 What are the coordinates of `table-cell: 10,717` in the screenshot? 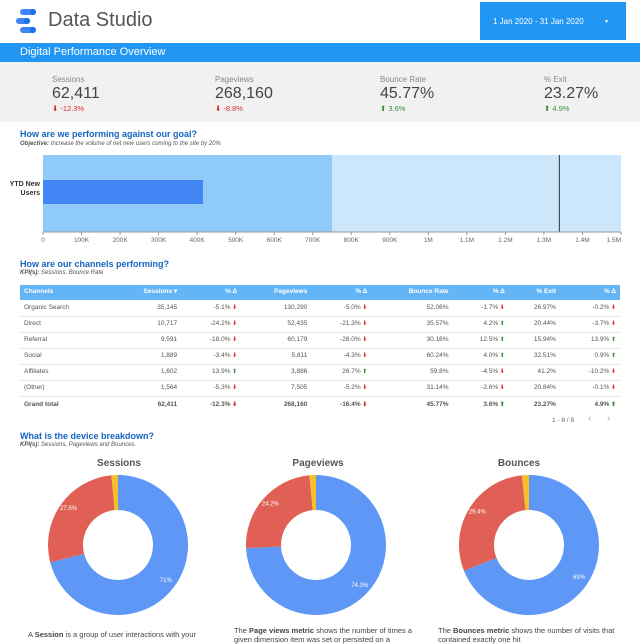 It's located at (146, 324).